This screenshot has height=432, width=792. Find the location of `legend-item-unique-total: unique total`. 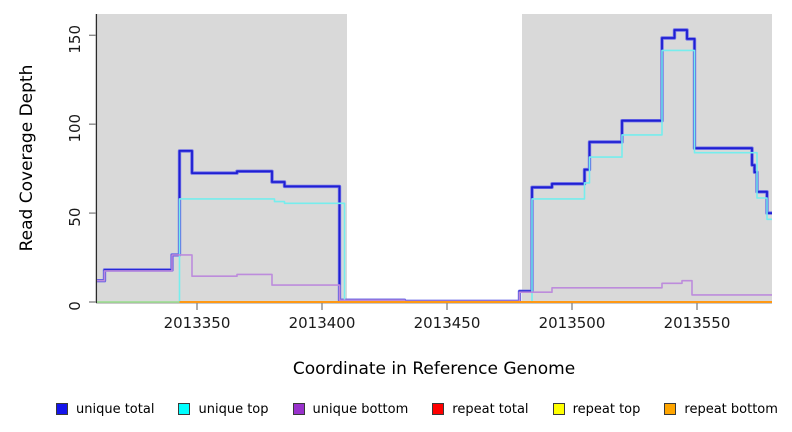

legend-item-unique-total: unique total is located at coordinates (105, 409).